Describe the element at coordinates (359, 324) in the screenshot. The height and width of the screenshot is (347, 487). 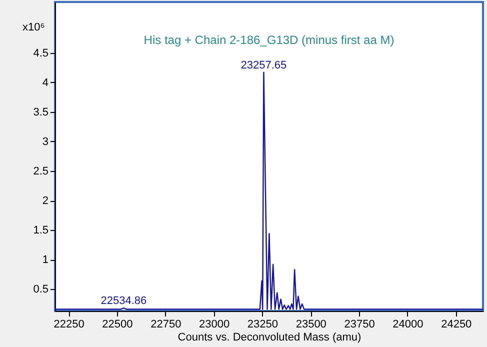
I see `x-tick-label: 23750` at that location.